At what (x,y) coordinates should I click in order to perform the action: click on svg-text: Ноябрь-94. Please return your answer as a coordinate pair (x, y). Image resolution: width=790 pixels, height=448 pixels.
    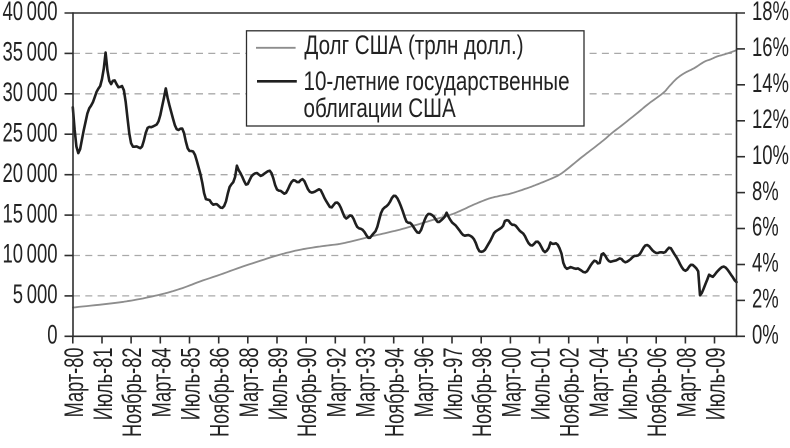
    Looking at the image, I should click on (394, 393).